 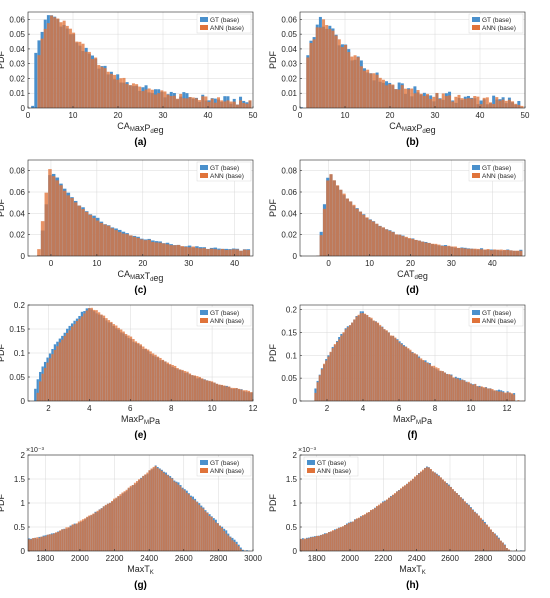 What do you see at coordinates (311, 462) in the screenshot?
I see `legend-swatch-gt` at bounding box center [311, 462].